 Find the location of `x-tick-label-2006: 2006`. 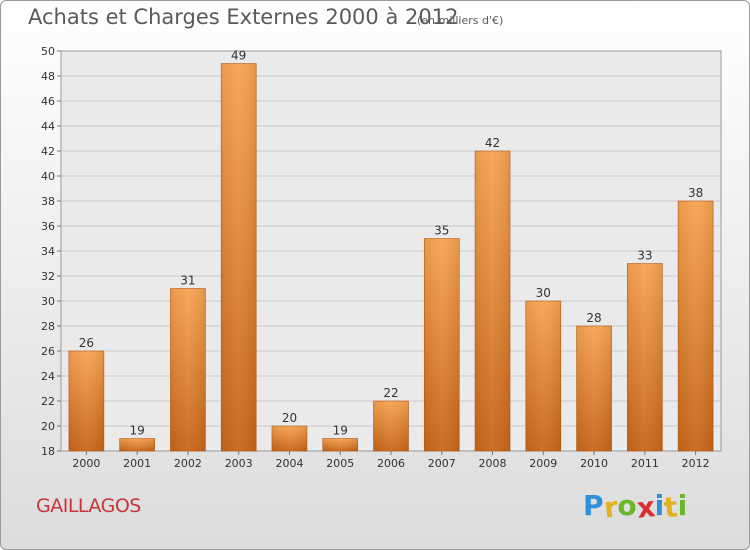

x-tick-label-2006: 2006 is located at coordinates (391, 463).